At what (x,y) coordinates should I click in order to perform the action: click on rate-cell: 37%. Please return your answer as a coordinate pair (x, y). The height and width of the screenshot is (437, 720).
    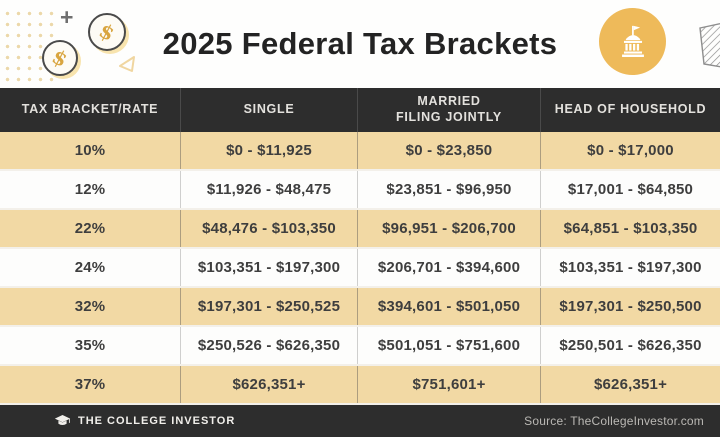
    Looking at the image, I should click on (90, 384).